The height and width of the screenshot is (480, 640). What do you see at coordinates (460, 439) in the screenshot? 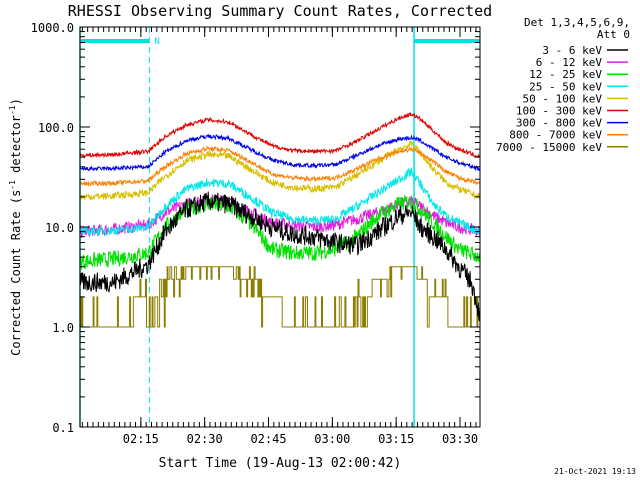
I see `x-tick-label: 03:30` at bounding box center [460, 439].